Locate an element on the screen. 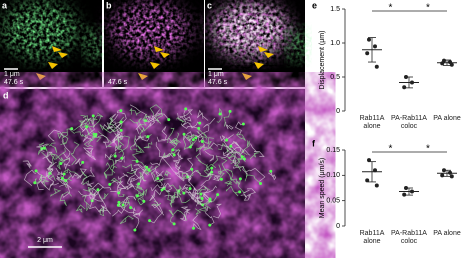 The height and width of the screenshot is (258, 474). time-label: 47.6 s is located at coordinates (218, 82).